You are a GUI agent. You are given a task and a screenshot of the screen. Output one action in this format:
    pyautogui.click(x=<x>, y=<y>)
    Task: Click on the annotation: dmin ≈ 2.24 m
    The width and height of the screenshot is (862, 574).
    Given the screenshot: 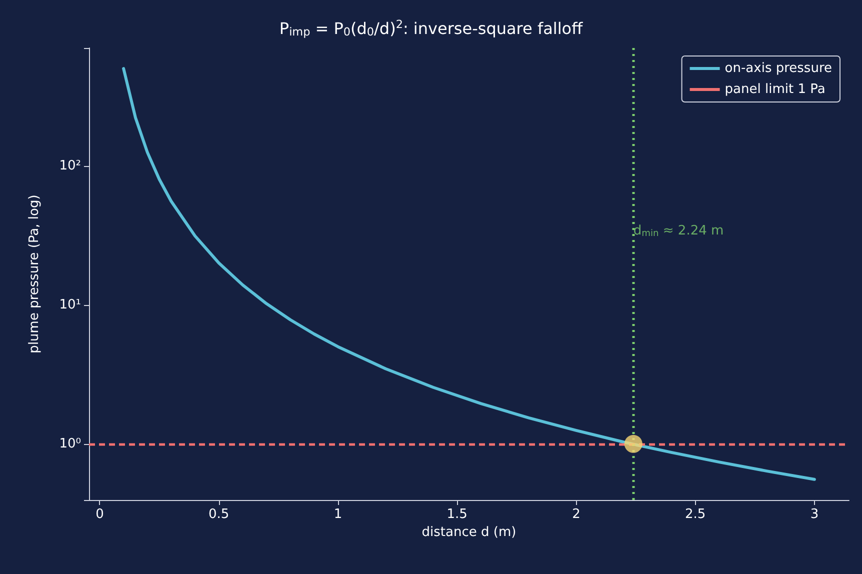 What is the action you would take?
    pyautogui.click(x=678, y=231)
    